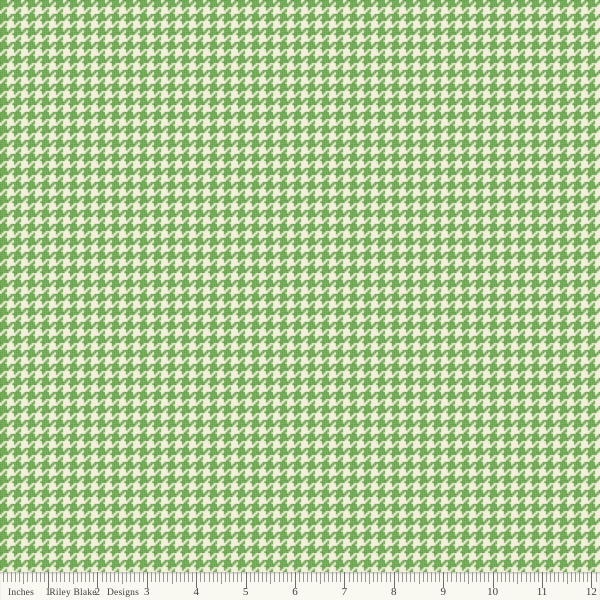  What do you see at coordinates (591, 592) in the screenshot?
I see `ruler-number-12: 12` at bounding box center [591, 592].